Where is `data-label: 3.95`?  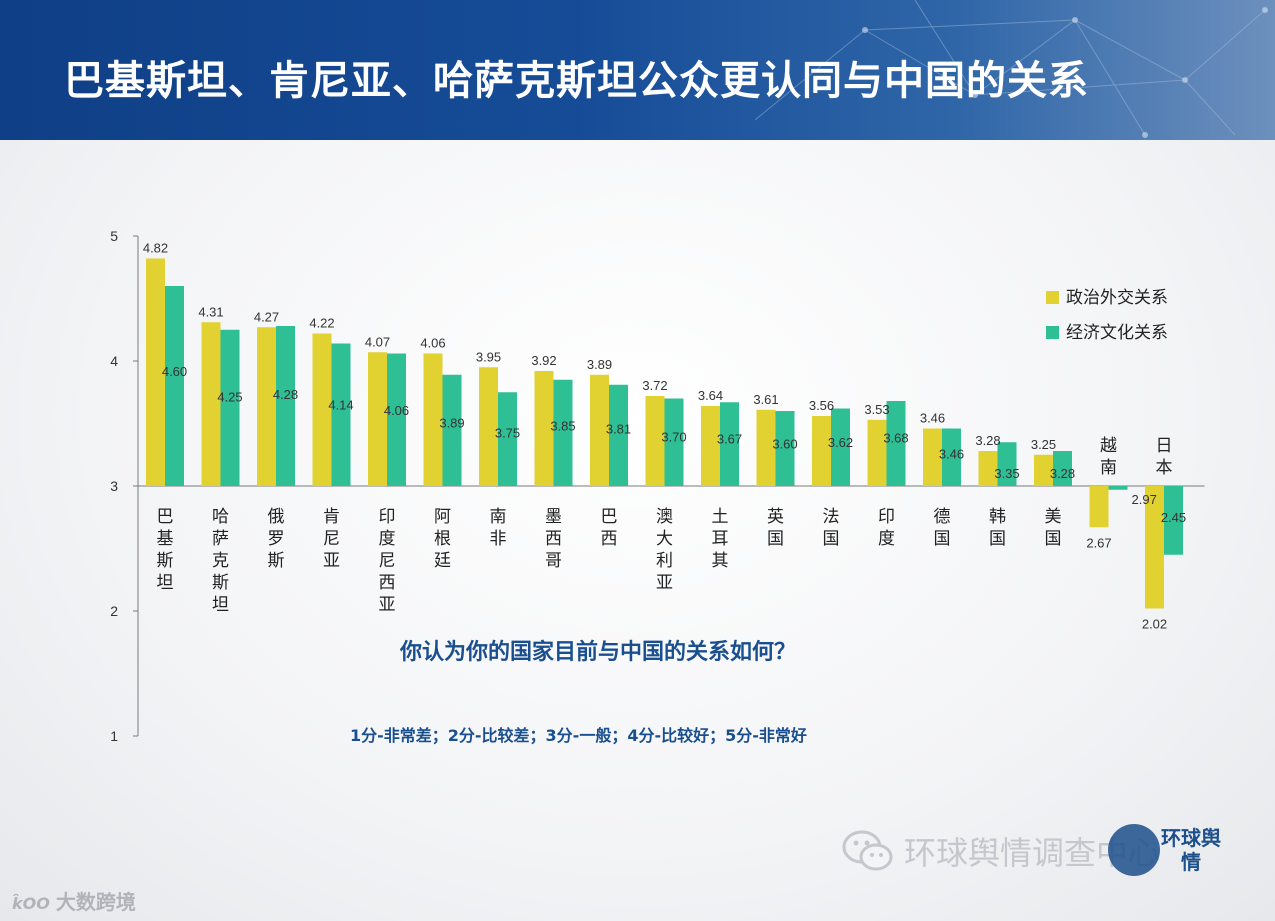
data-label: 3.95 is located at coordinates (488, 356).